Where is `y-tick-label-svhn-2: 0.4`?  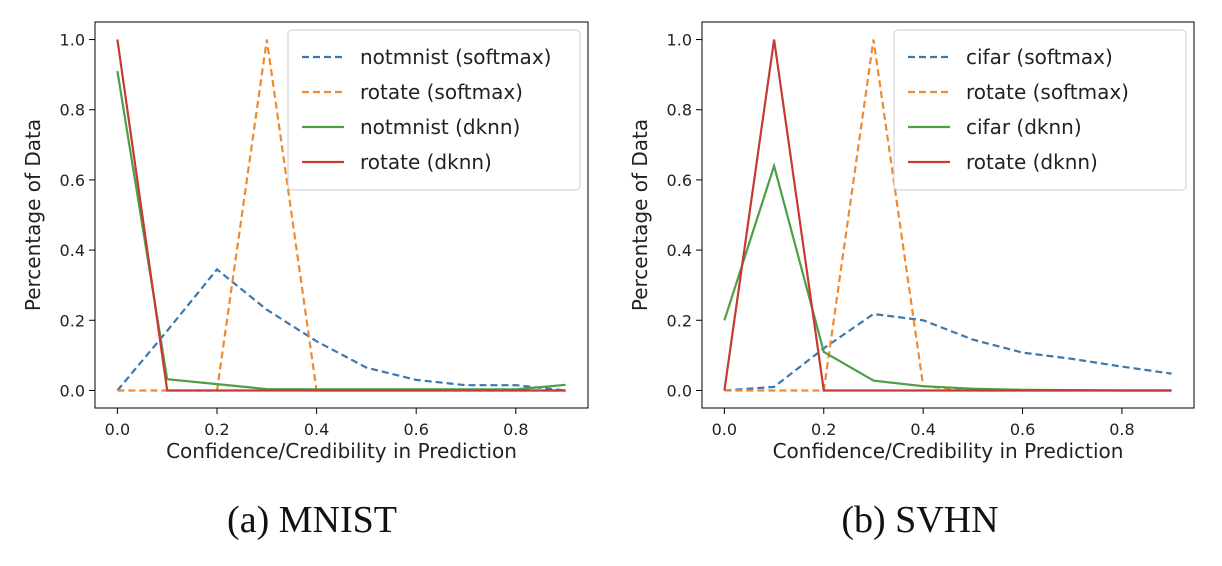 y-tick-label-svhn-2: 0.4 is located at coordinates (679, 250).